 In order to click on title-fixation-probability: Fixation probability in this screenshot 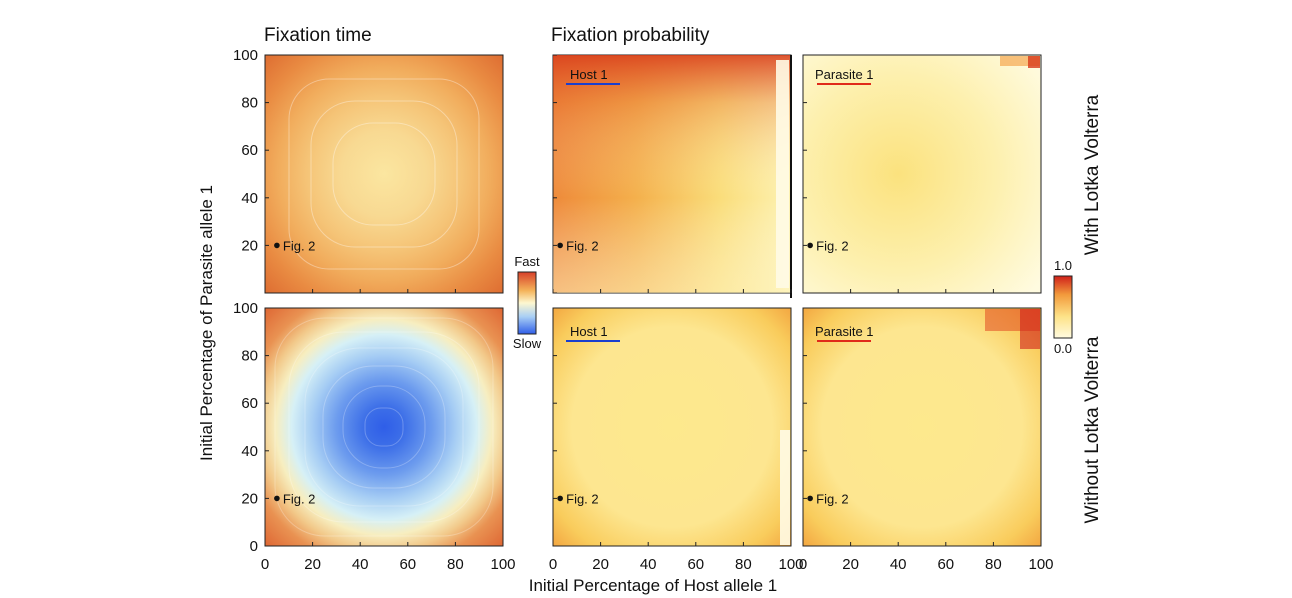, I will do `click(630, 35)`.